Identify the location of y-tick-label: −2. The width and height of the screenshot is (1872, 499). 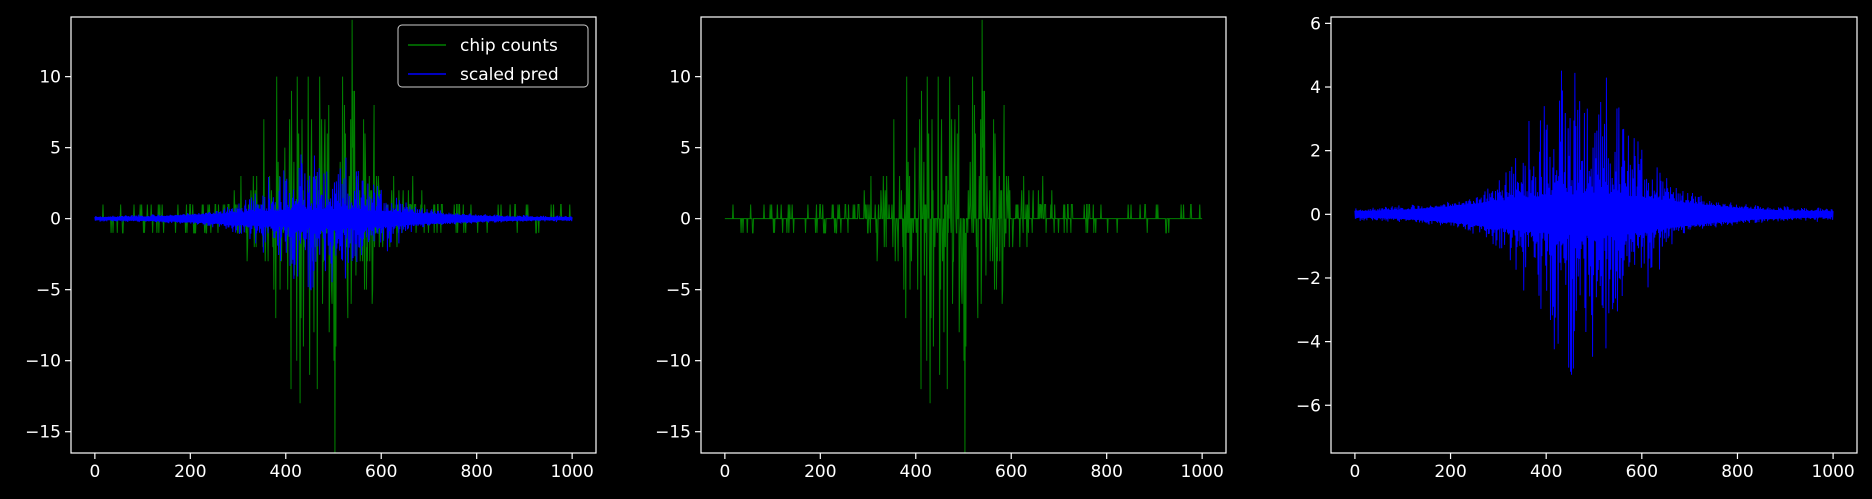
(1308, 279).